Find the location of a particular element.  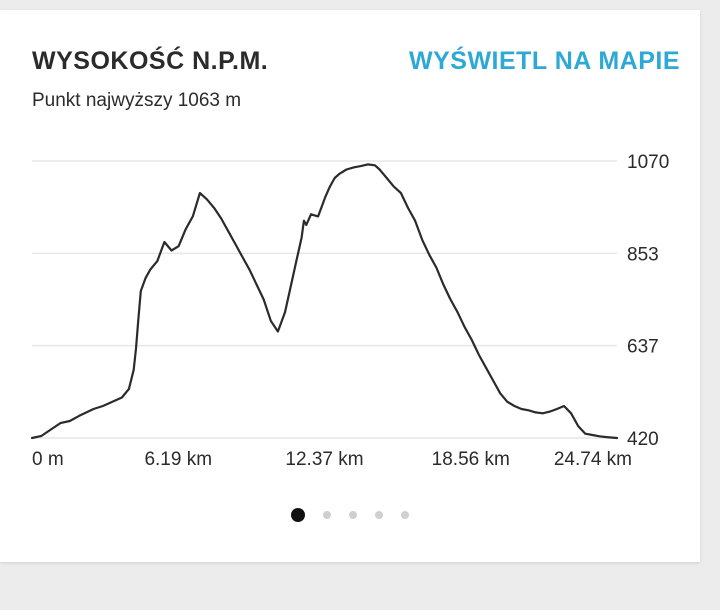

y-tick-label: 637 is located at coordinates (643, 347).